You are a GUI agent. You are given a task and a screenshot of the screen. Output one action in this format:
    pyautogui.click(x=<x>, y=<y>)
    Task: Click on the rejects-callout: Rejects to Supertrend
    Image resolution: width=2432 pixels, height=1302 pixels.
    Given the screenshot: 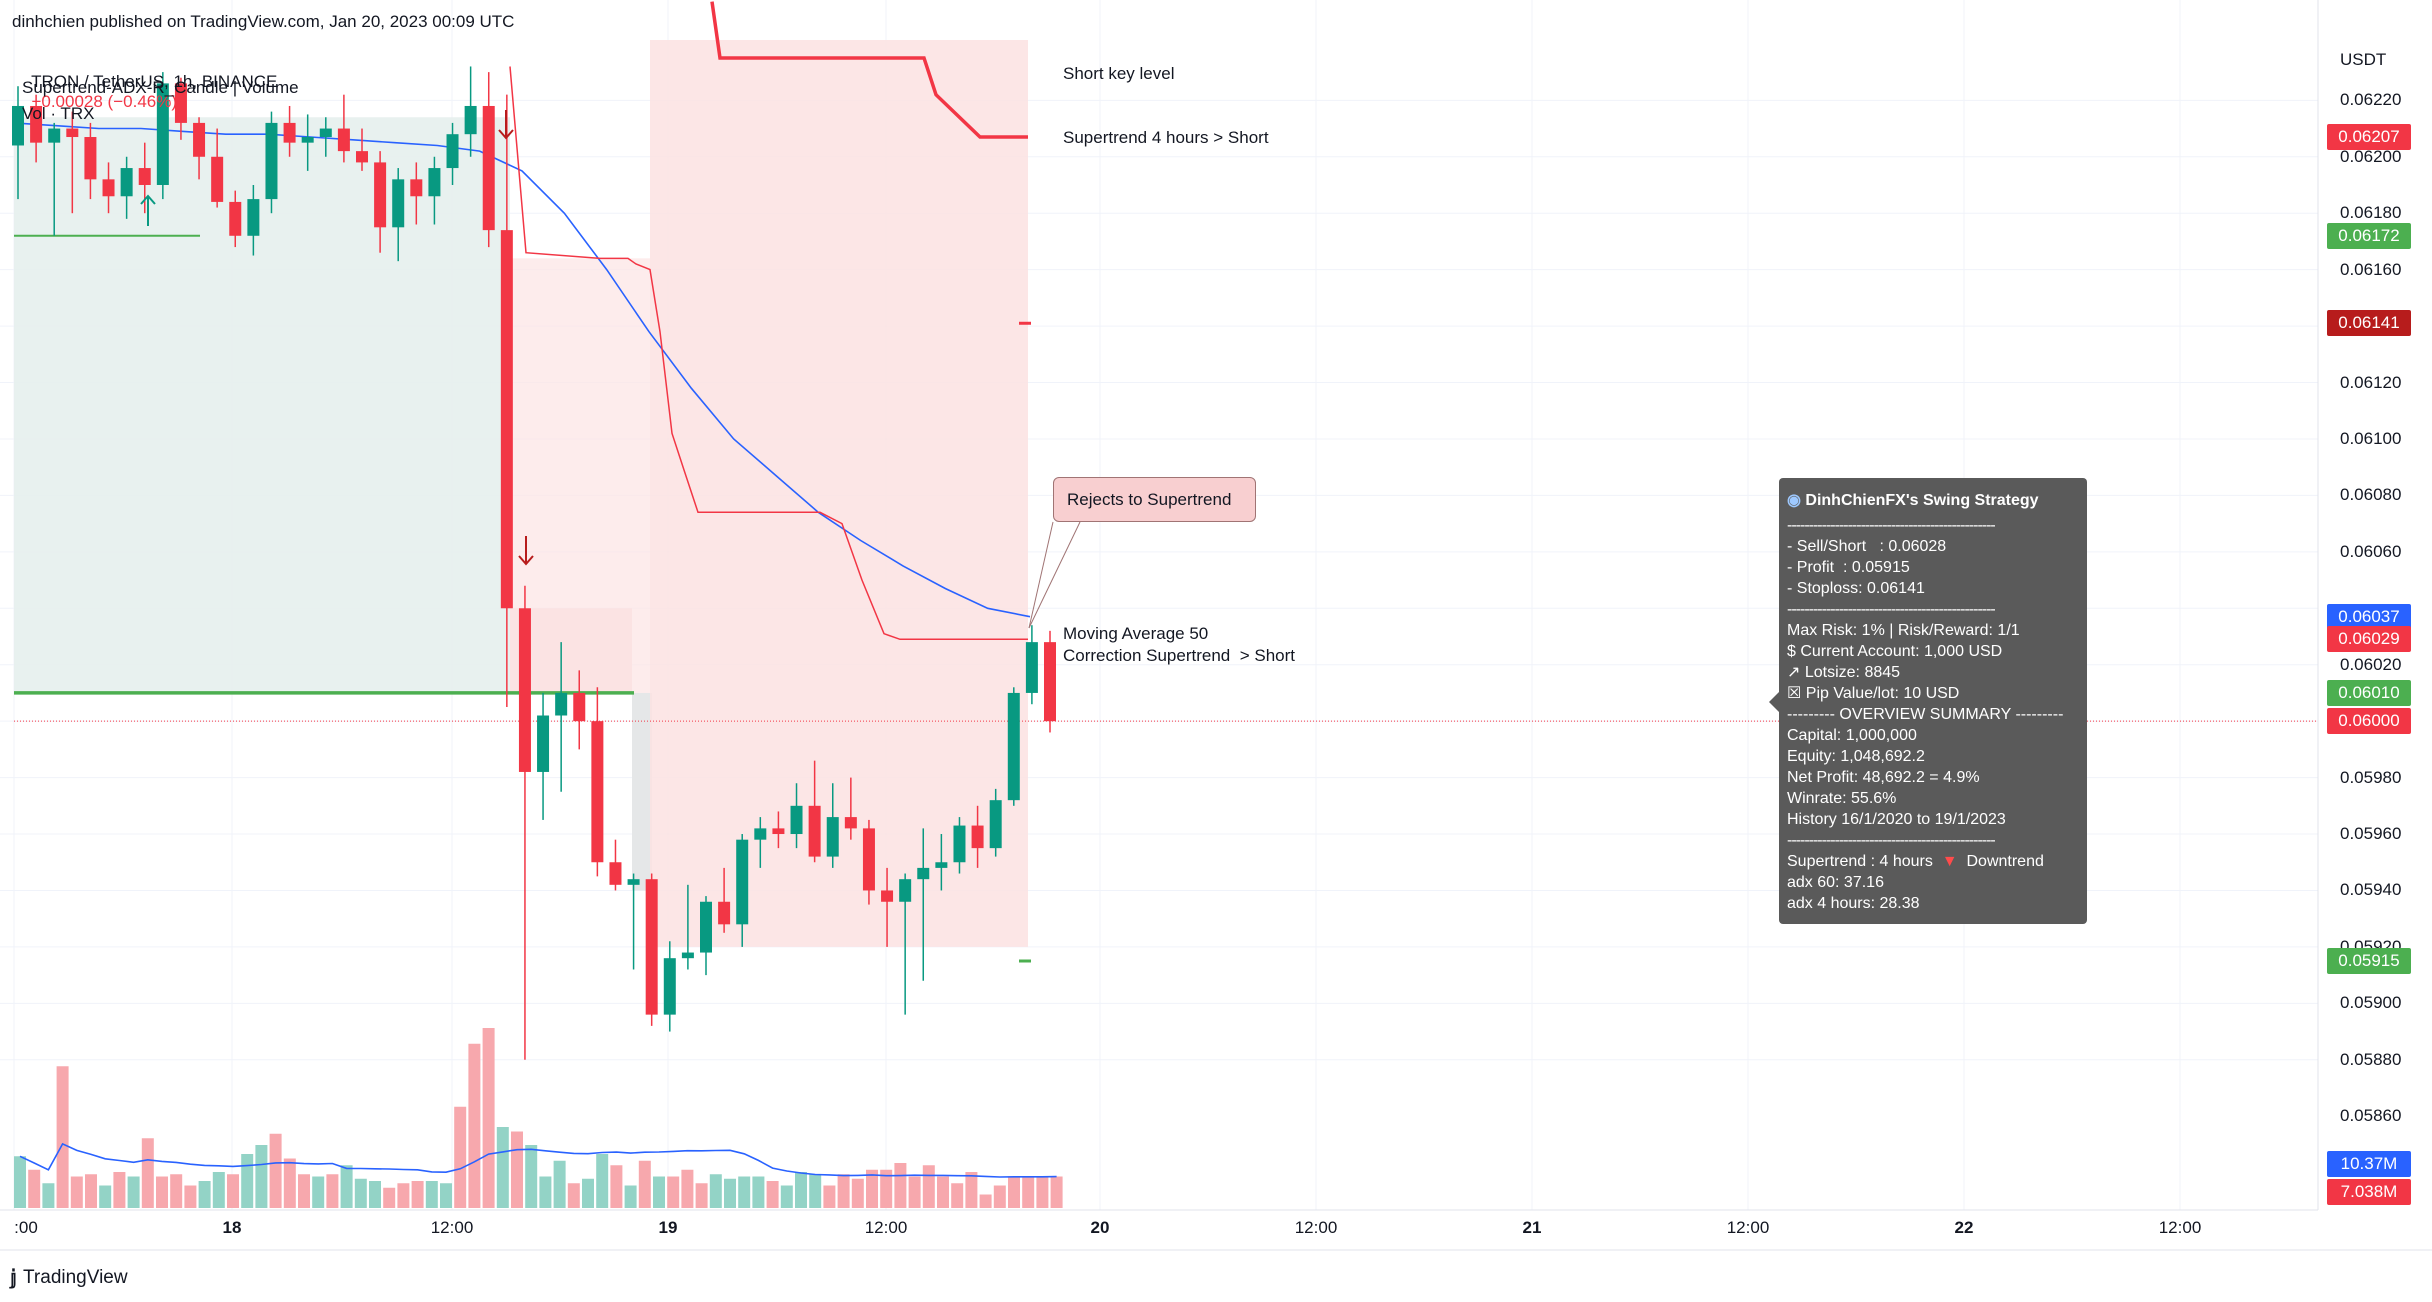 What is the action you would take?
    pyautogui.click(x=1154, y=499)
    